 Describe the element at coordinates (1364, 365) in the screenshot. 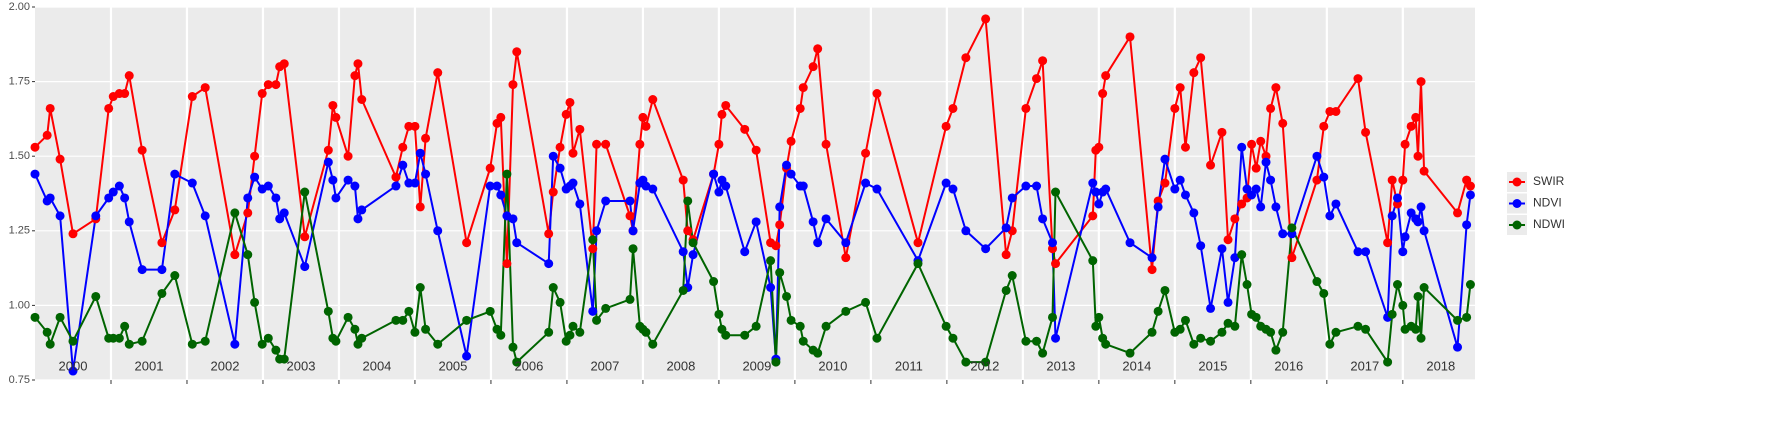

I see `x-tick-label: 2017` at that location.